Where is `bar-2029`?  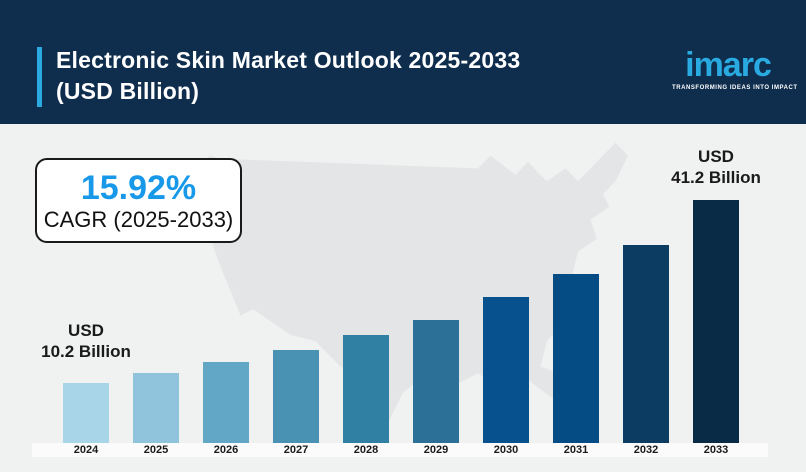
bar-2029 is located at coordinates (436, 381).